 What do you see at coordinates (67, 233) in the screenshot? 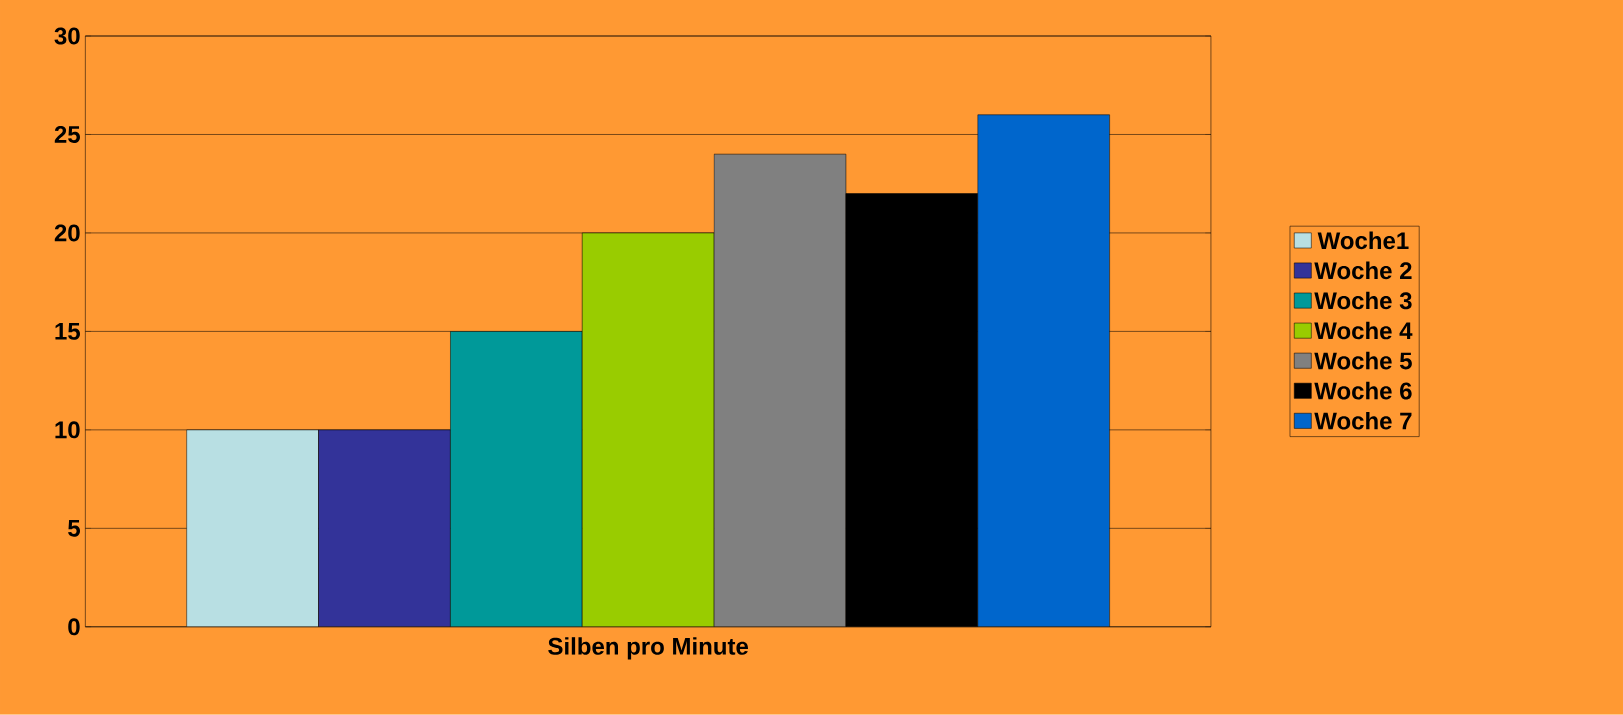
I see `y-tick-label: 20` at bounding box center [67, 233].